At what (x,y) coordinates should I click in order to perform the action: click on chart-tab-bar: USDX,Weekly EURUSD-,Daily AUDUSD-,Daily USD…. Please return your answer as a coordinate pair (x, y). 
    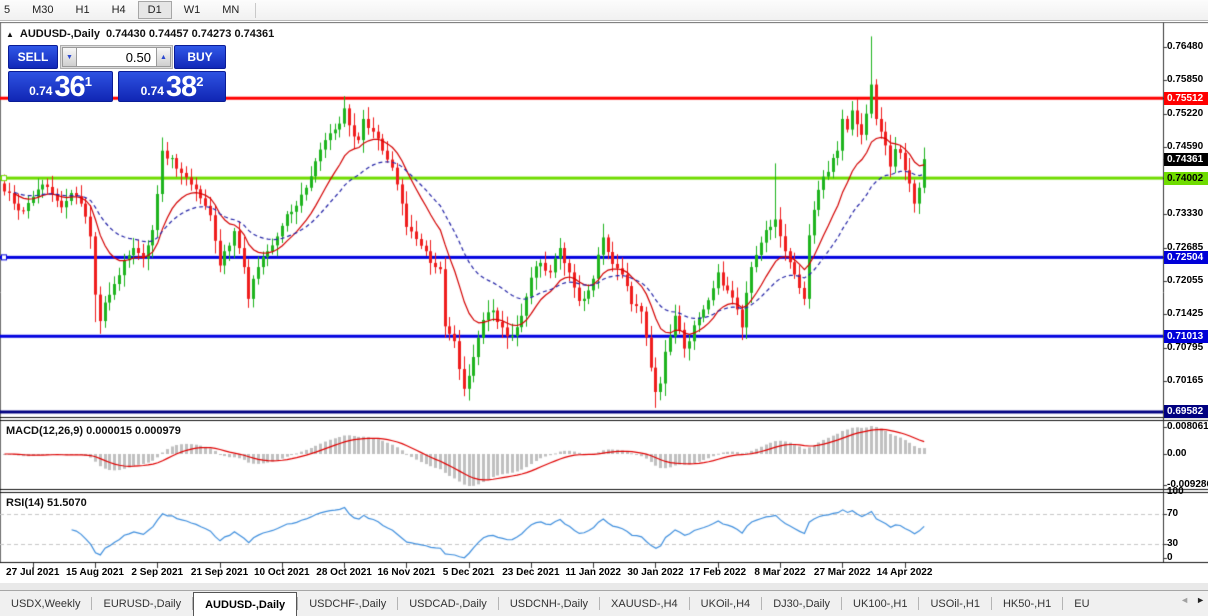
    Looking at the image, I should click on (604, 603).